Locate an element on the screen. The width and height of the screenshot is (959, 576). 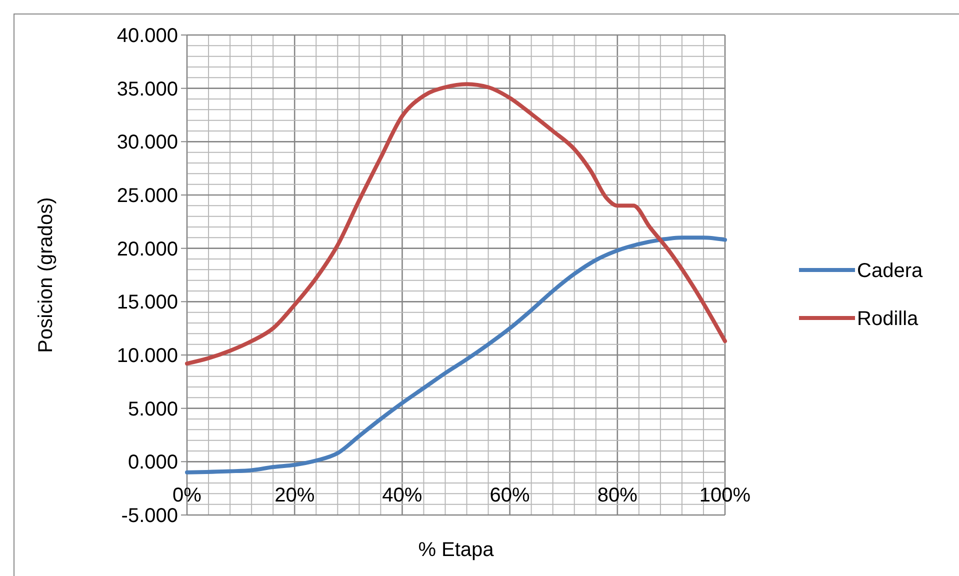
y-tick-label: 5.000 is located at coordinates (153, 409).